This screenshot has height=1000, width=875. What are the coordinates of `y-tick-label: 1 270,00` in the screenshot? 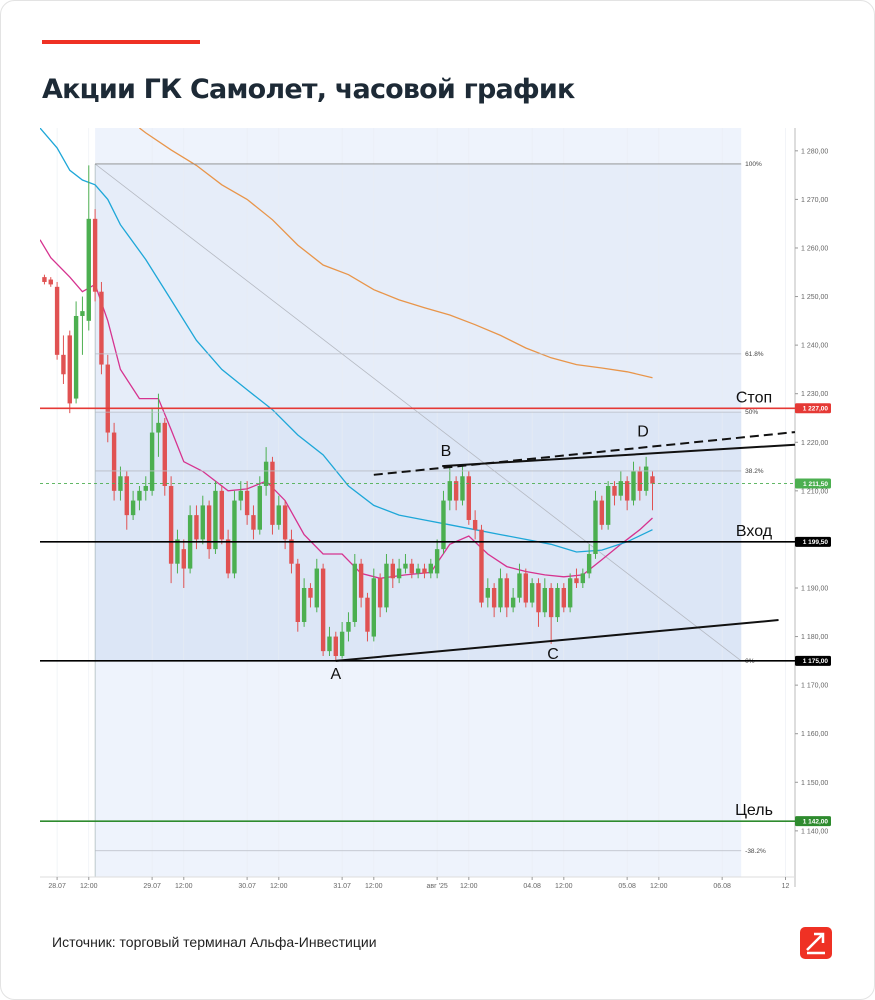 It's located at (814, 200).